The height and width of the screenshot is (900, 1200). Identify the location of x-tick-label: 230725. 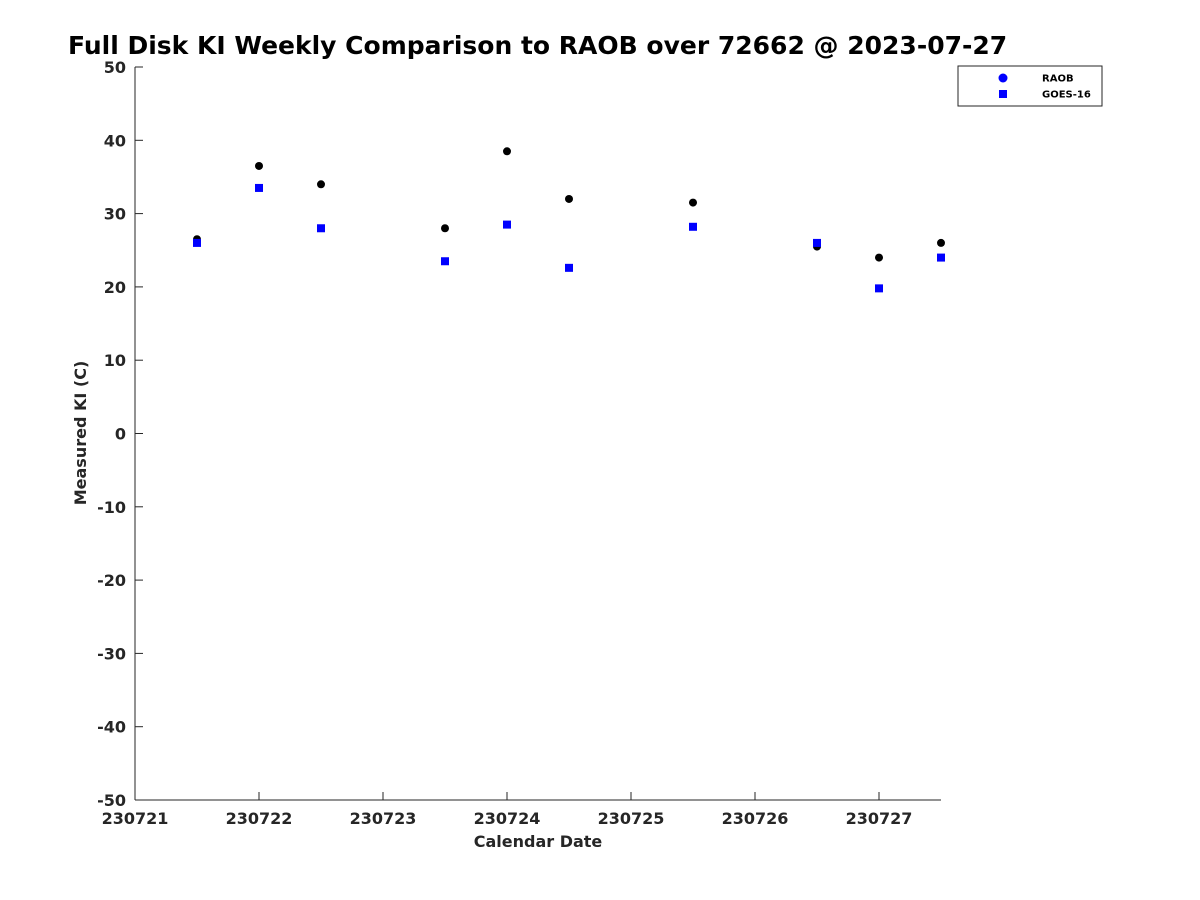
(631, 818).